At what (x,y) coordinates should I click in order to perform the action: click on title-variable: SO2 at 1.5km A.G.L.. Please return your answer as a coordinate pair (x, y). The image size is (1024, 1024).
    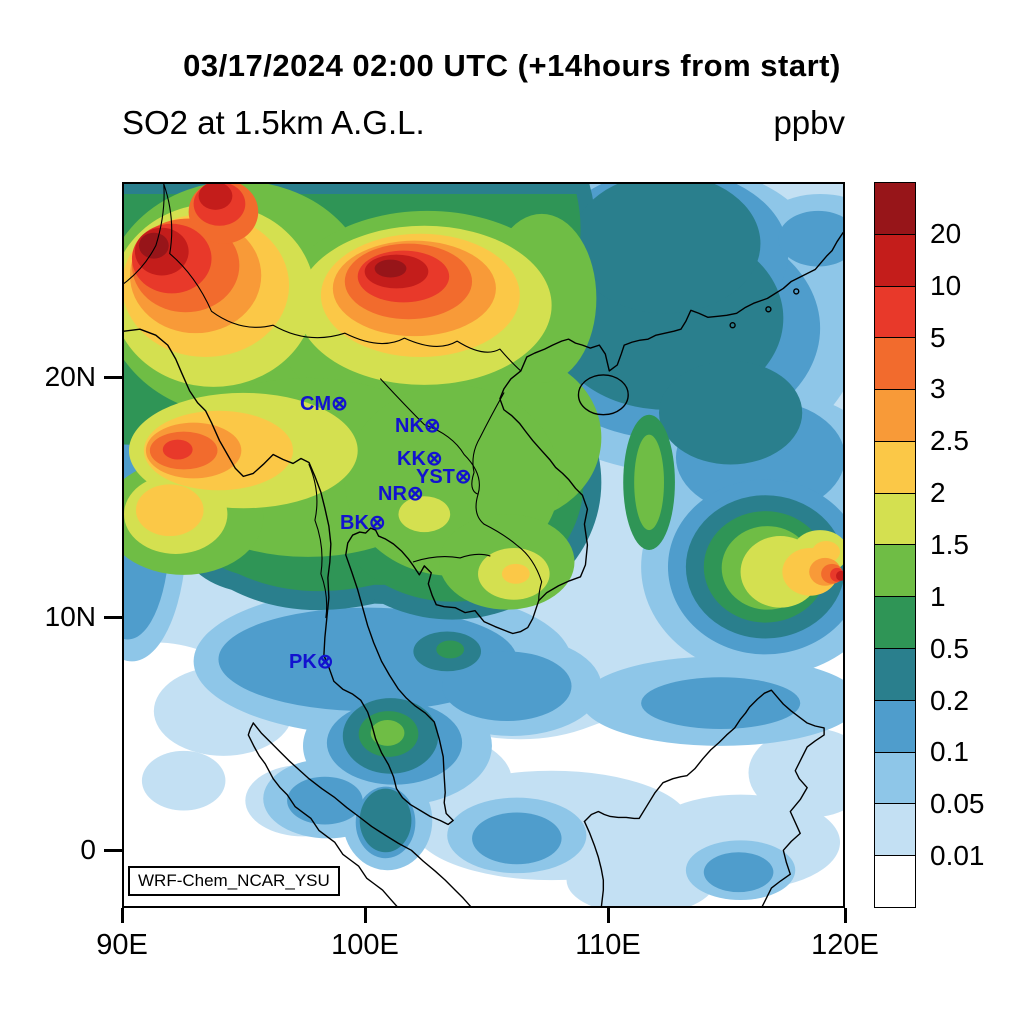
    Looking at the image, I should click on (273, 122).